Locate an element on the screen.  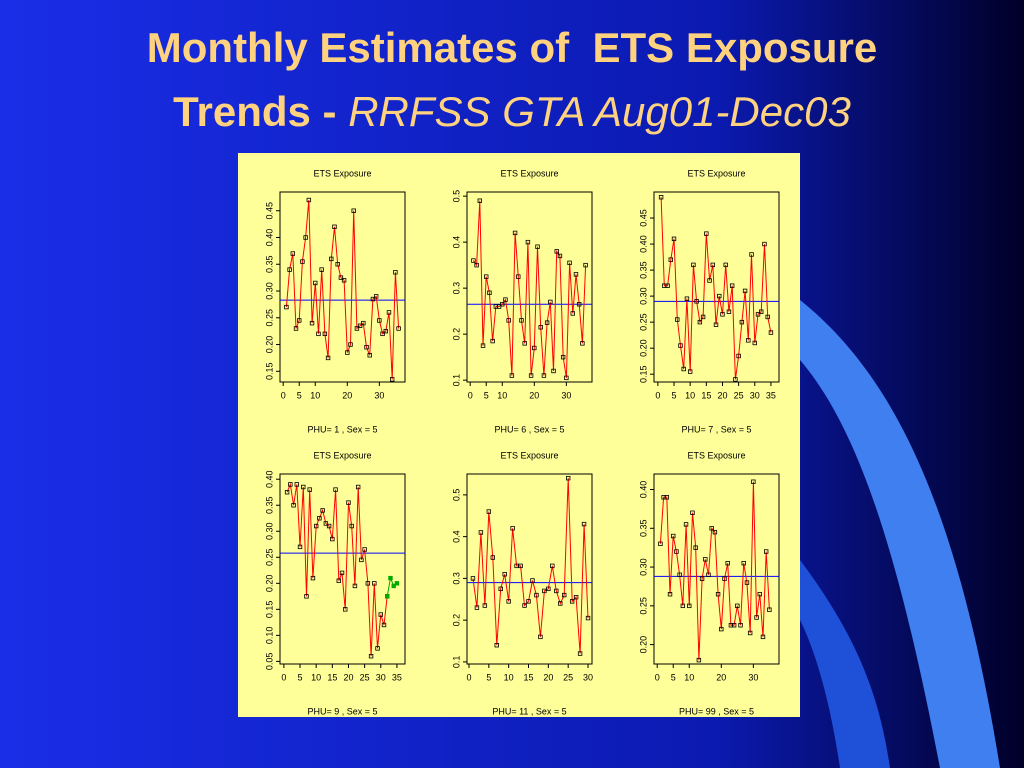
series-line is located at coordinates (529, 289).